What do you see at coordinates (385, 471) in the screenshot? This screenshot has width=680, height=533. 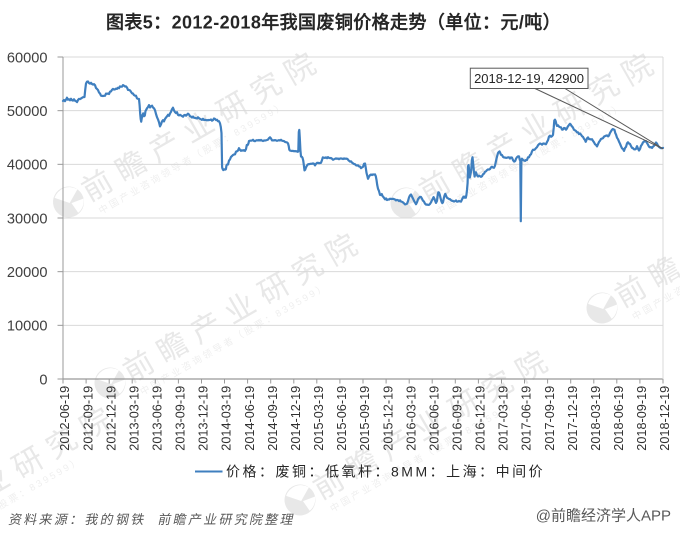 I see `svg-text: 价格：废铜：低氧杆：8MM：上海：中间价` at bounding box center [385, 471].